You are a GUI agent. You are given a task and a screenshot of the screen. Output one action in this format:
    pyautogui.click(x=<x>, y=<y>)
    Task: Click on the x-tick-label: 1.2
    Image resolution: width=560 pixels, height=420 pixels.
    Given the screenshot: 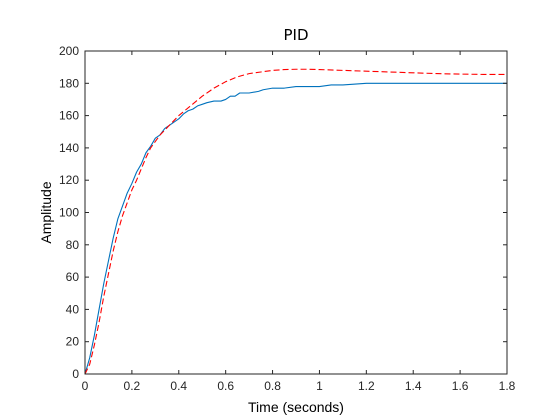 What is the action you would take?
    pyautogui.click(x=366, y=386)
    